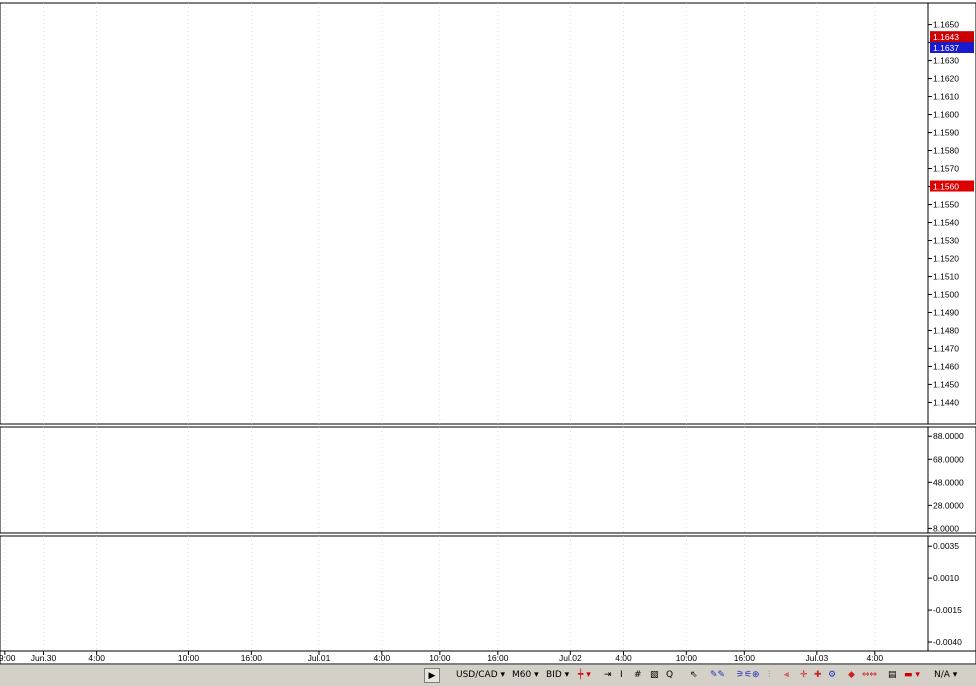  I want to click on price-tick-label: 1.1590, so click(946, 133).